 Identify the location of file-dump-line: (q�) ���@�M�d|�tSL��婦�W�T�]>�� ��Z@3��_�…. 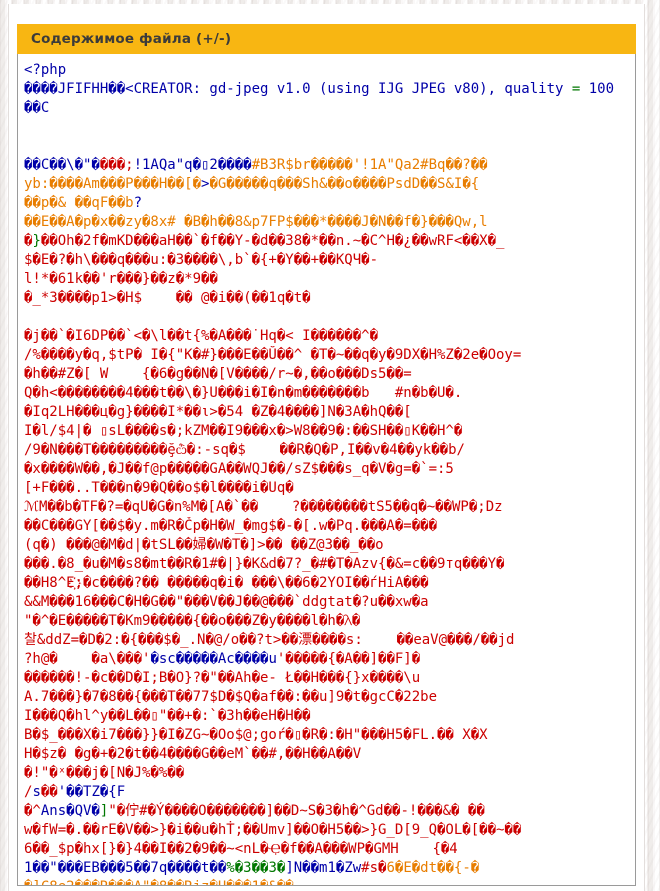
(204, 545).